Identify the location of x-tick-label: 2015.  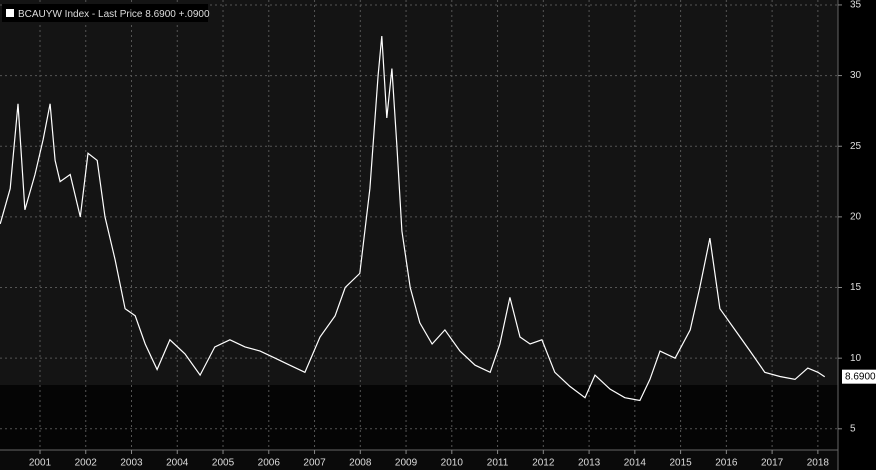
(680, 463).